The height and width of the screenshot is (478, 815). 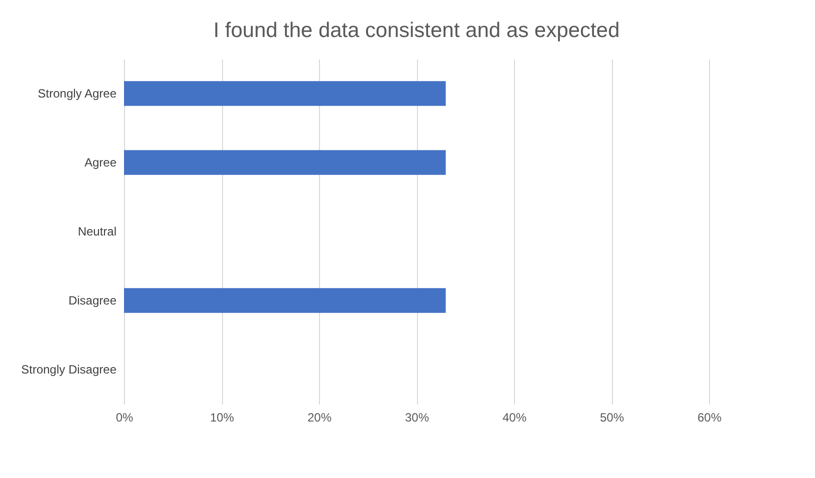 What do you see at coordinates (222, 417) in the screenshot?
I see `x-tick-label: 10%` at bounding box center [222, 417].